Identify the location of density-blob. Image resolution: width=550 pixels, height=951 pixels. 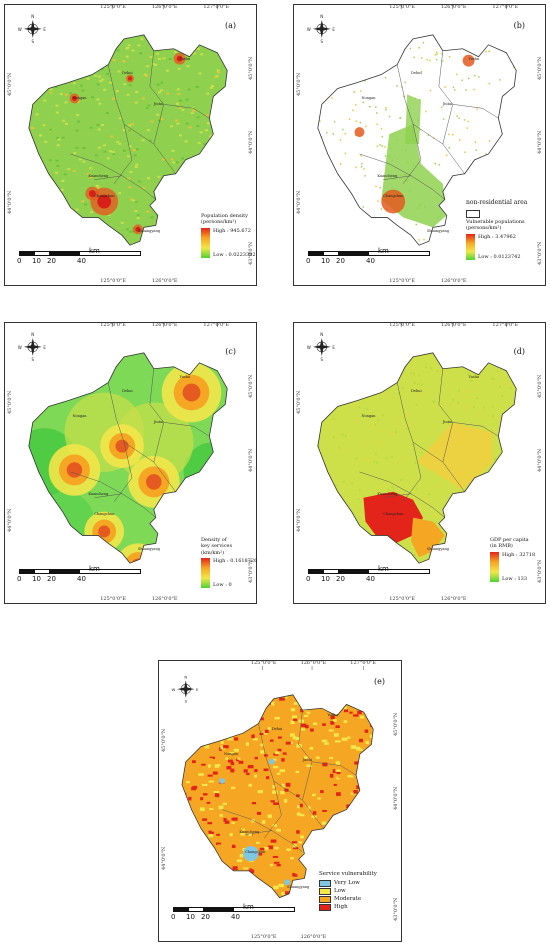
(64, 521).